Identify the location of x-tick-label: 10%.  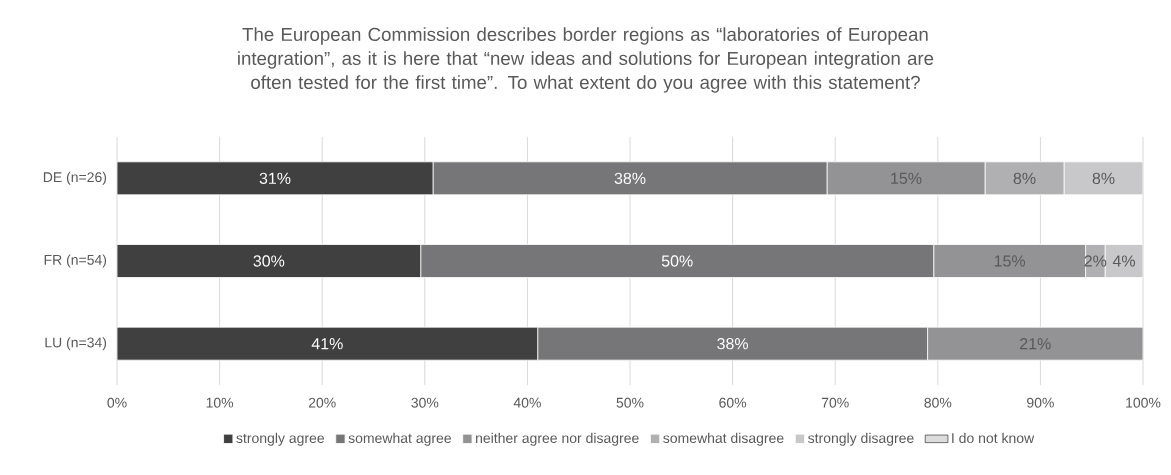
(220, 402).